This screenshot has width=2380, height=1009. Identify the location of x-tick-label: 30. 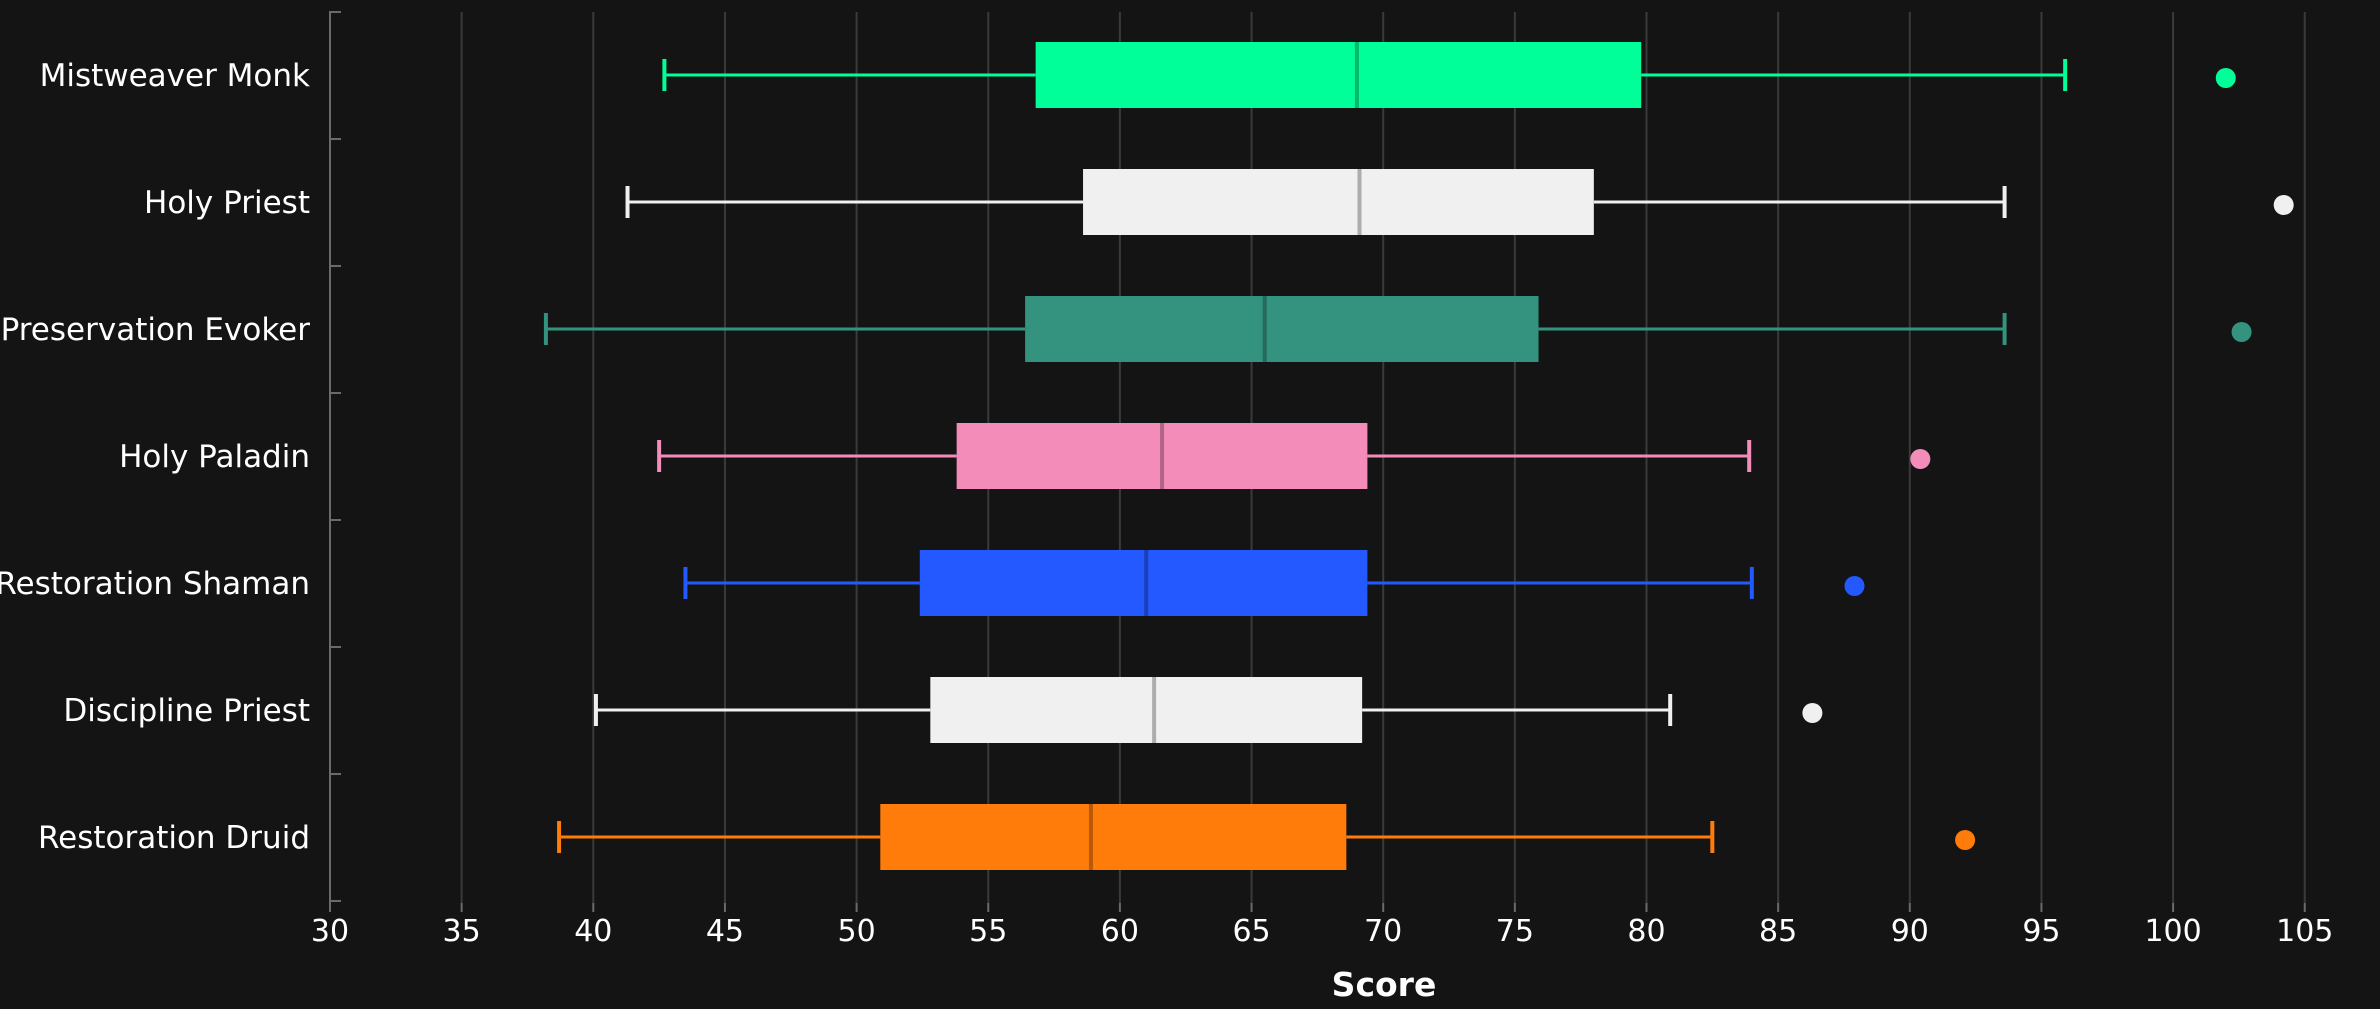
(330, 931).